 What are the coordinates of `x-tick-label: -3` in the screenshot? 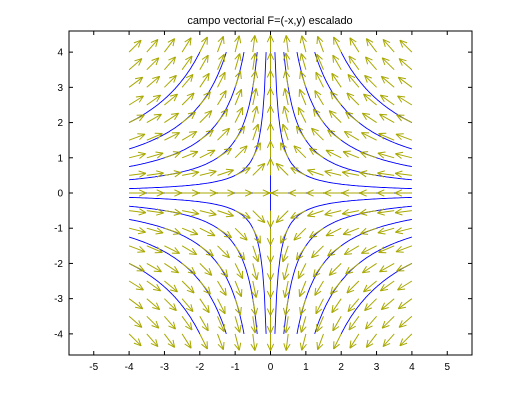 It's located at (164, 367).